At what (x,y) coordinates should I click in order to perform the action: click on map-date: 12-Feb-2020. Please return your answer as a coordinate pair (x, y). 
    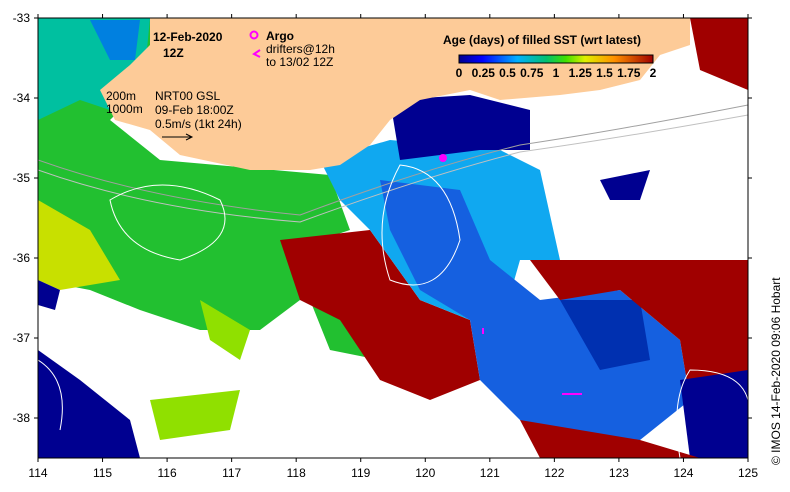
    Looking at the image, I should click on (188, 37).